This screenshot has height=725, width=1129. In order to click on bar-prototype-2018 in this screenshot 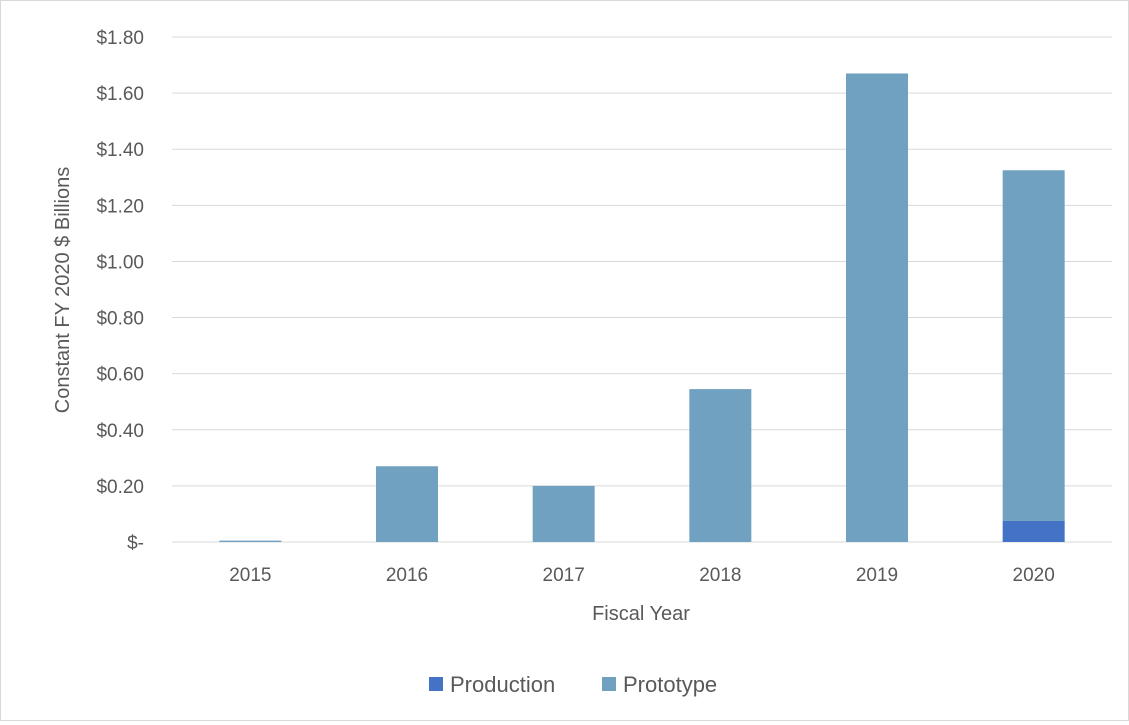, I will do `click(720, 465)`.